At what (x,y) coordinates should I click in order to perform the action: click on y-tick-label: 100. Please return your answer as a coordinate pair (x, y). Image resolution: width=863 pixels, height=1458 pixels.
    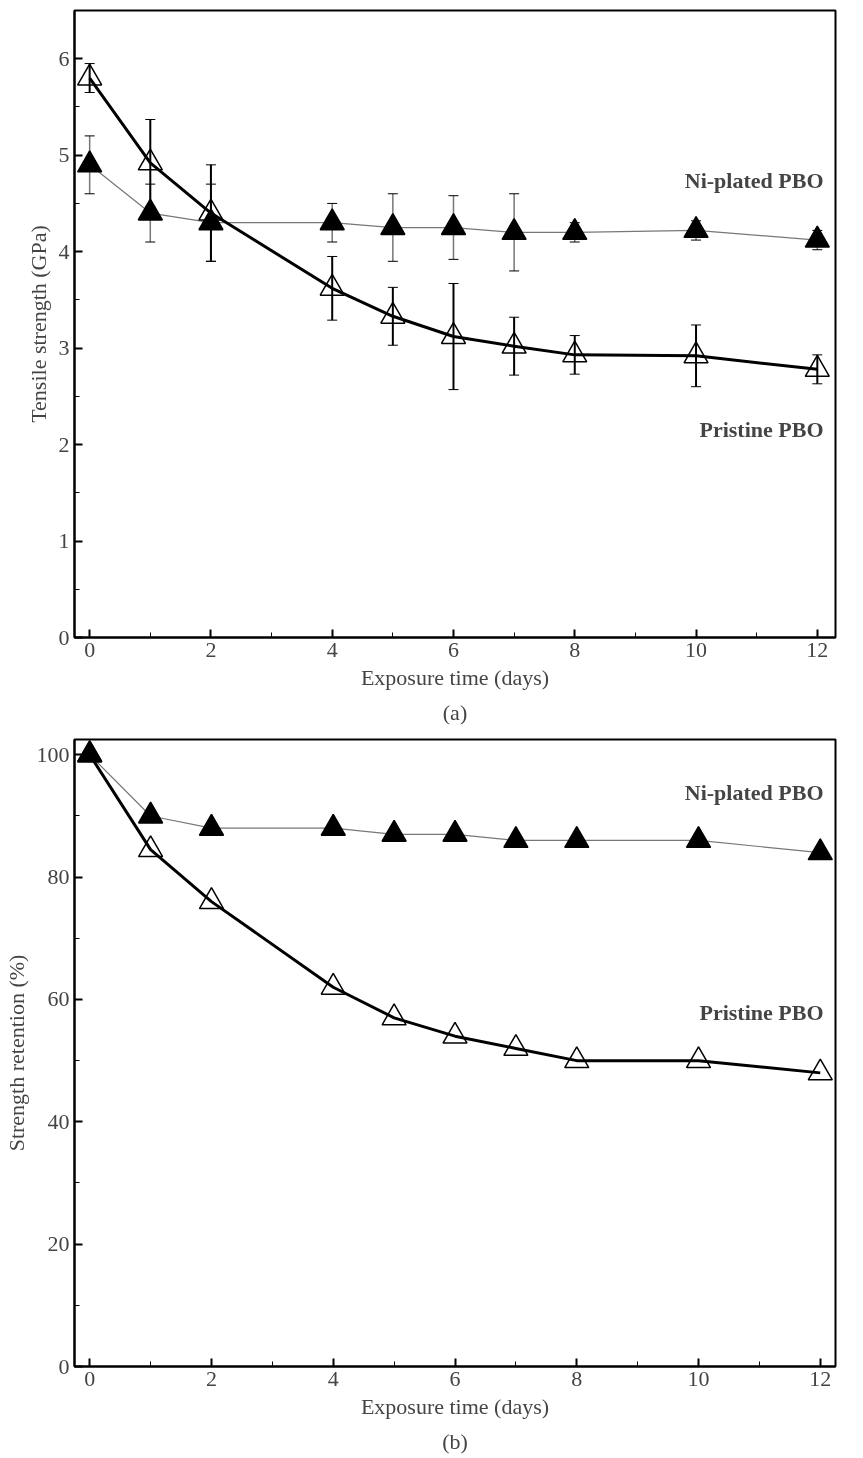
    Looking at the image, I should click on (53, 754).